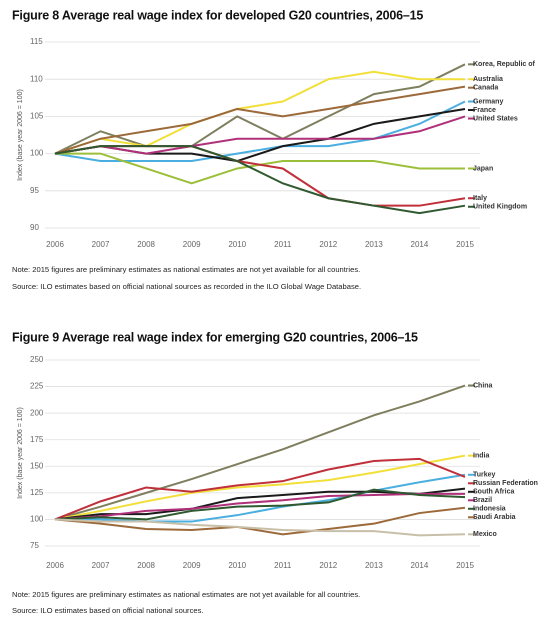 This screenshot has height=622, width=556. I want to click on legend-label: Italy, so click(480, 198).